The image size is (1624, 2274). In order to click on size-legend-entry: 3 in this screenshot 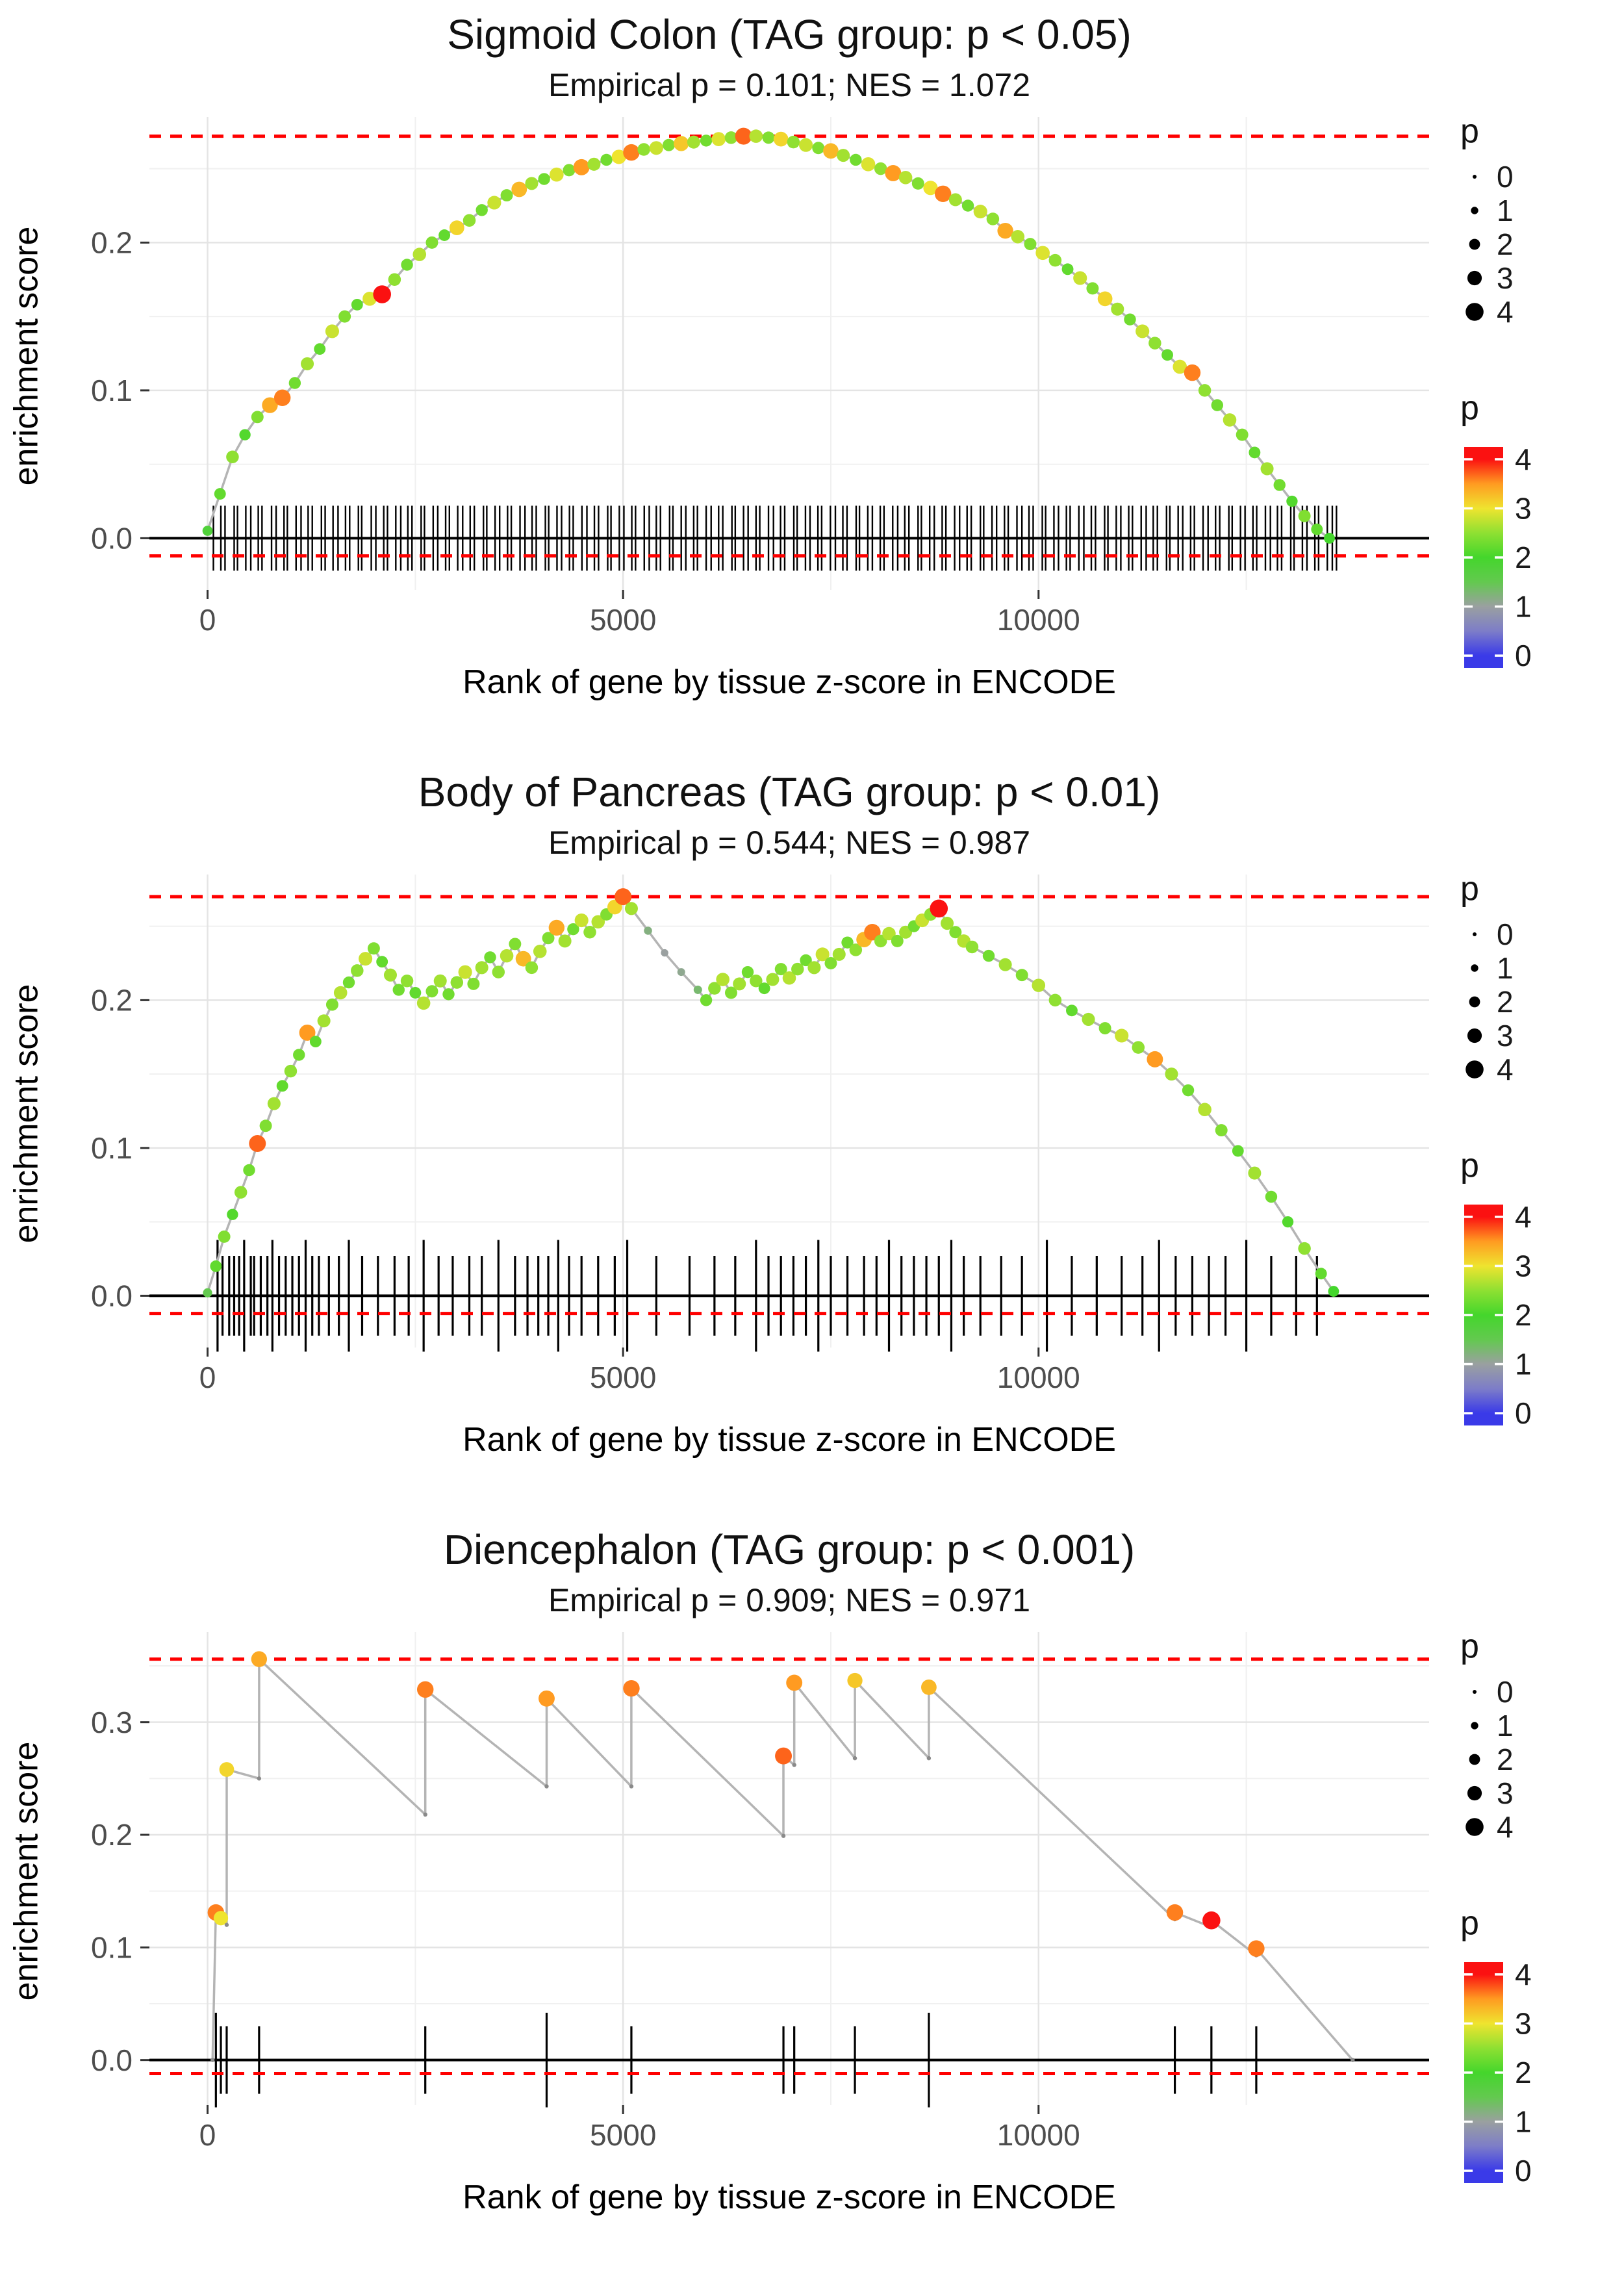, I will do `click(1542, 1036)`.